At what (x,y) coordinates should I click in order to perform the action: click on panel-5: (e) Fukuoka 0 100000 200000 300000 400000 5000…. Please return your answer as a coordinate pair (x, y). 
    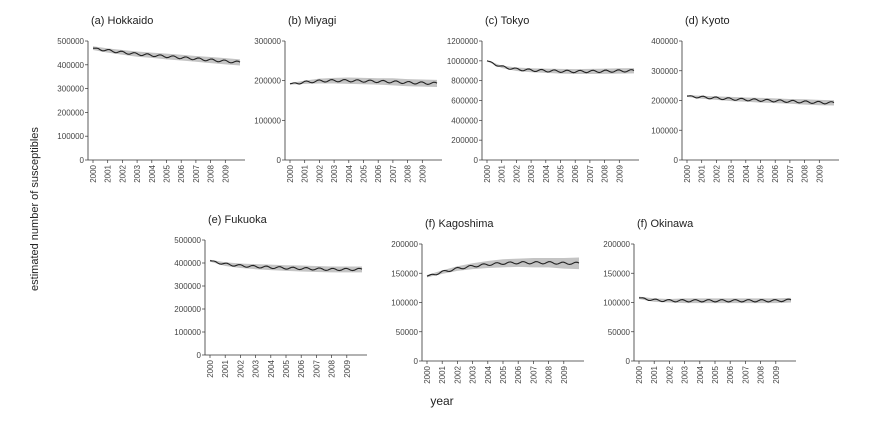
    Looking at the image, I should click on (270, 296).